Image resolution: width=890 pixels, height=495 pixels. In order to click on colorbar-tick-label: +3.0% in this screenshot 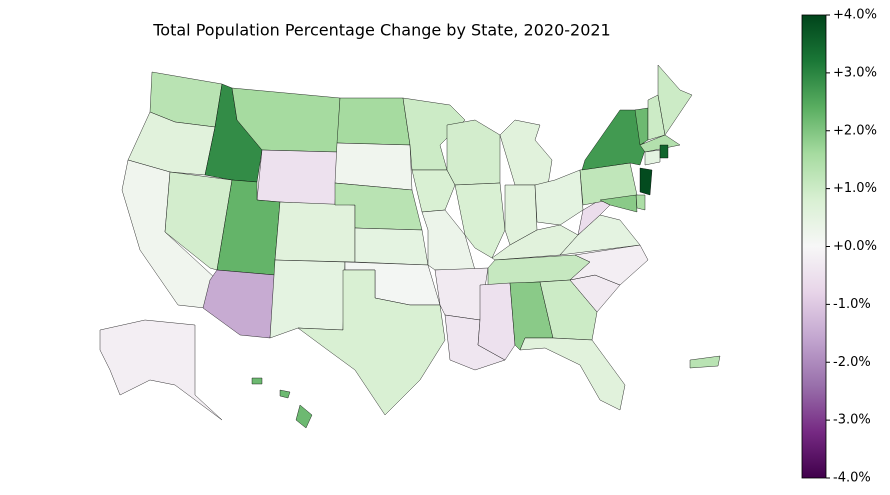, I will do `click(855, 72)`.